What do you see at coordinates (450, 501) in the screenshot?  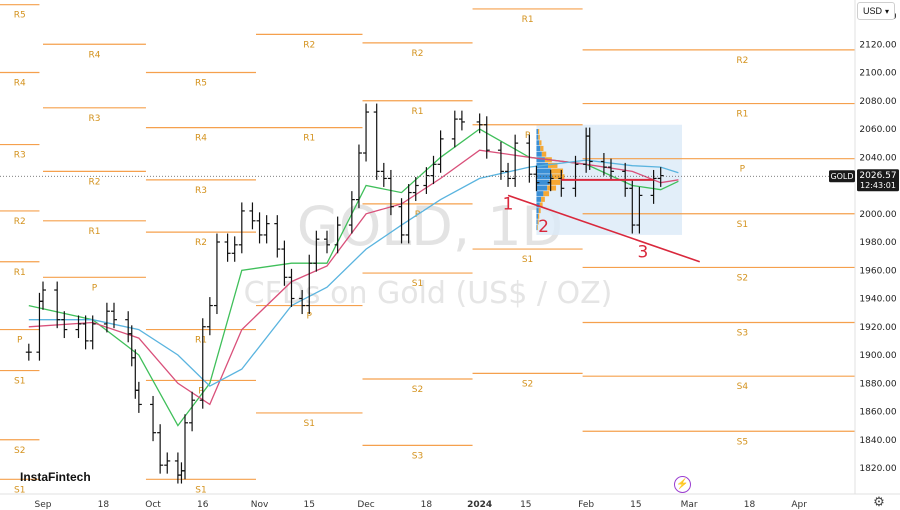 I see `time-axis: Sep 18 Oct 16 Nov 15 Dec 18 2024 15 Feb 15 Mar 18 Apr` at bounding box center [450, 501].